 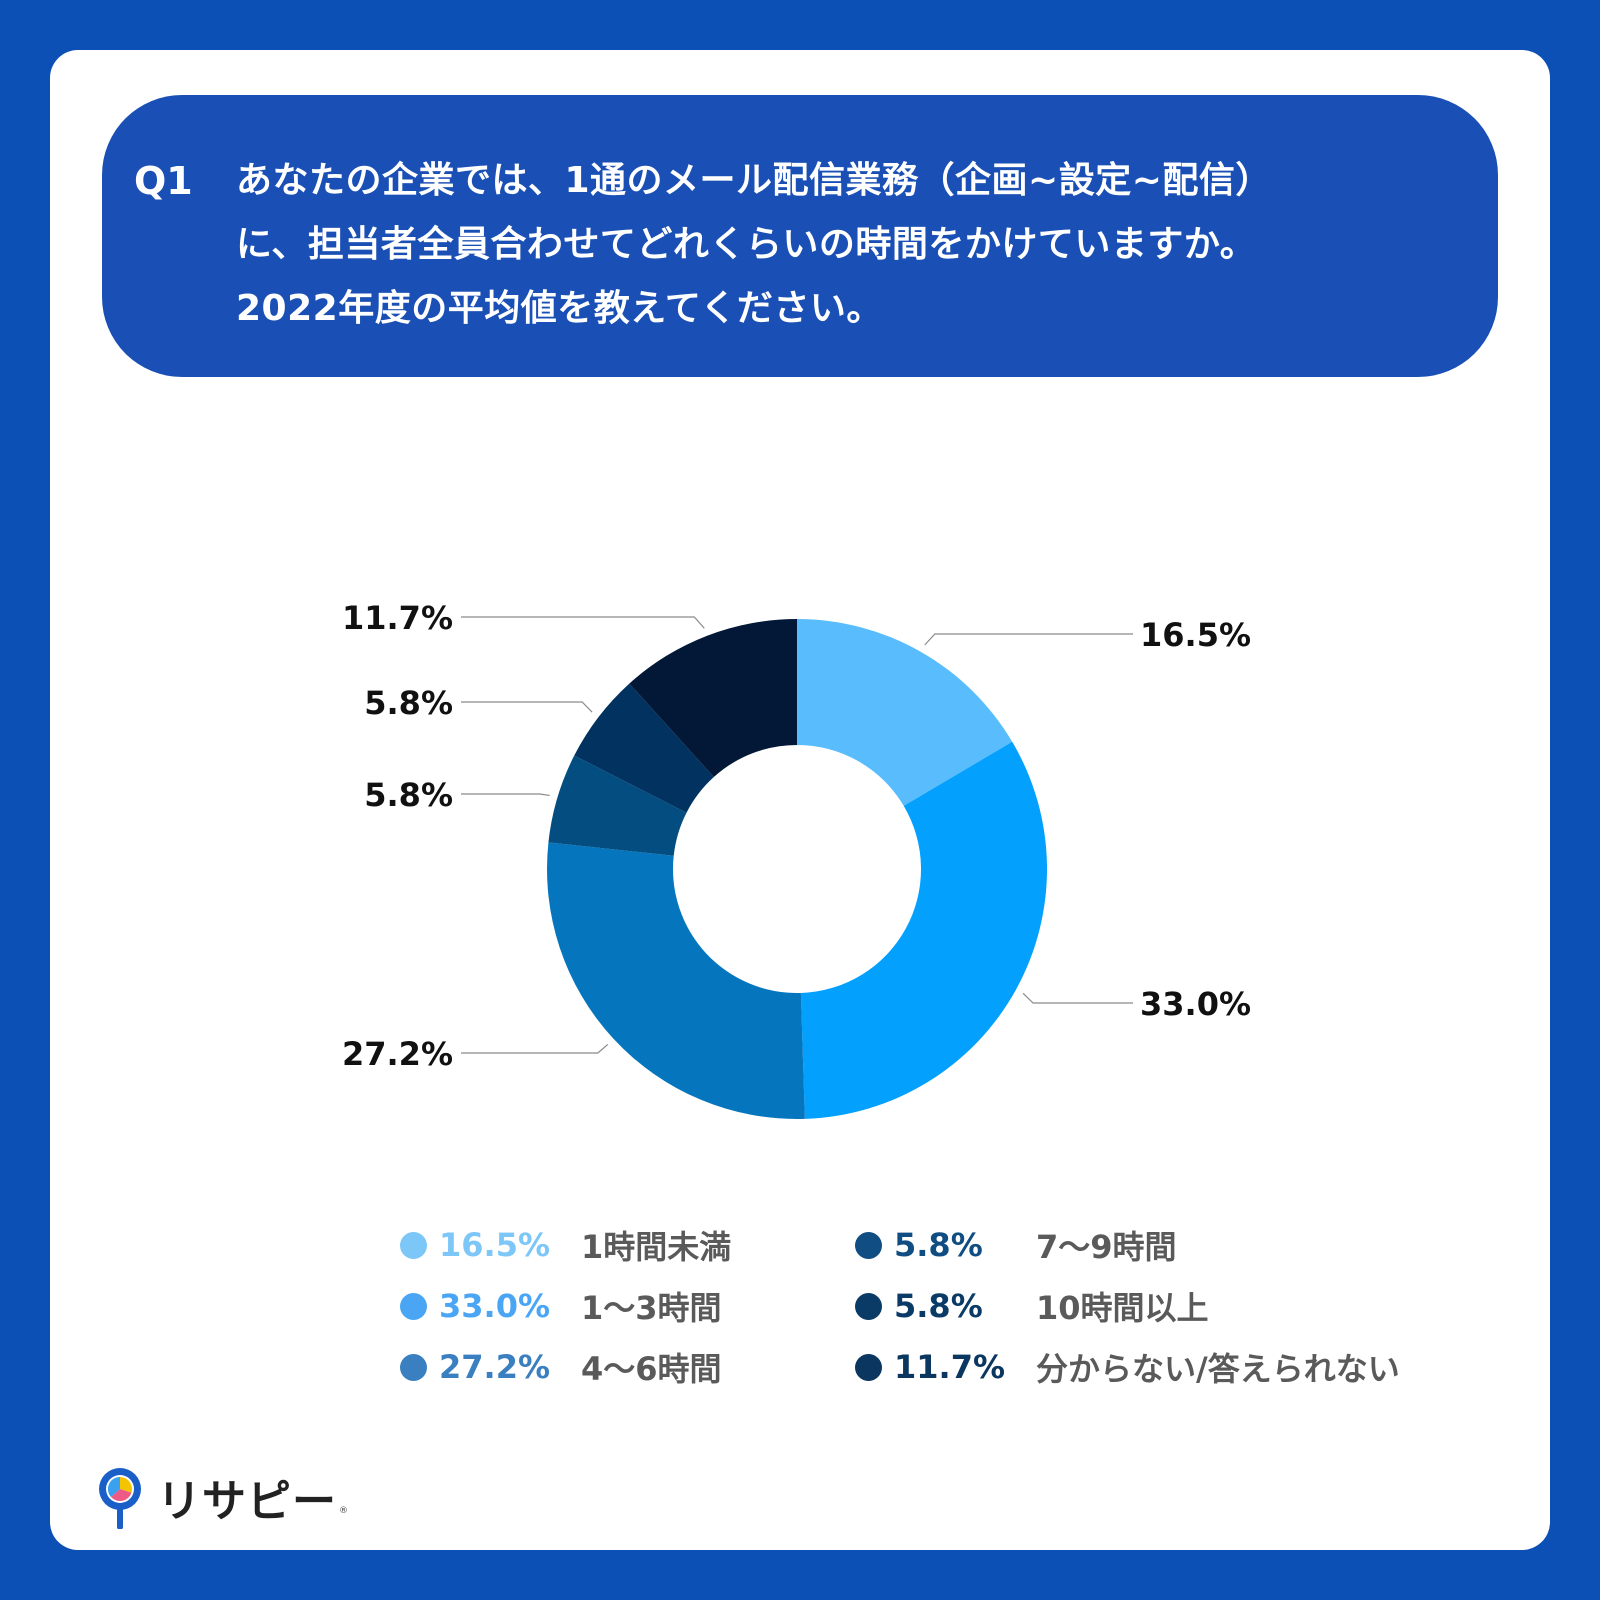 I want to click on legend-label: 4〜6時間, so click(x=651, y=1369).